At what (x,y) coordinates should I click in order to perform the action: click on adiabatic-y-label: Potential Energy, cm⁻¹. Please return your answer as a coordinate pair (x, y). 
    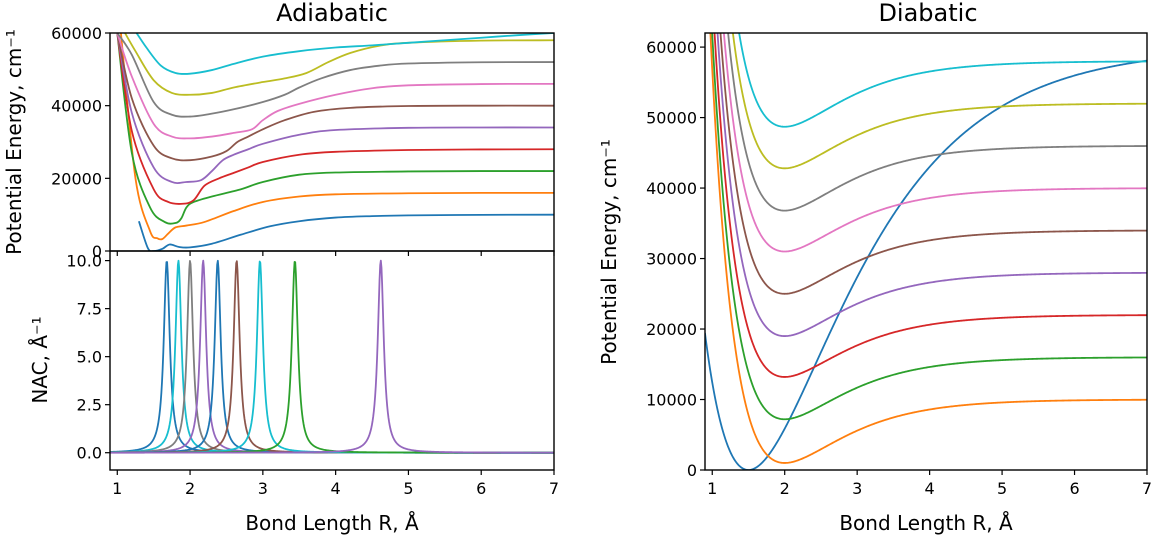
    Looking at the image, I should click on (14, 142).